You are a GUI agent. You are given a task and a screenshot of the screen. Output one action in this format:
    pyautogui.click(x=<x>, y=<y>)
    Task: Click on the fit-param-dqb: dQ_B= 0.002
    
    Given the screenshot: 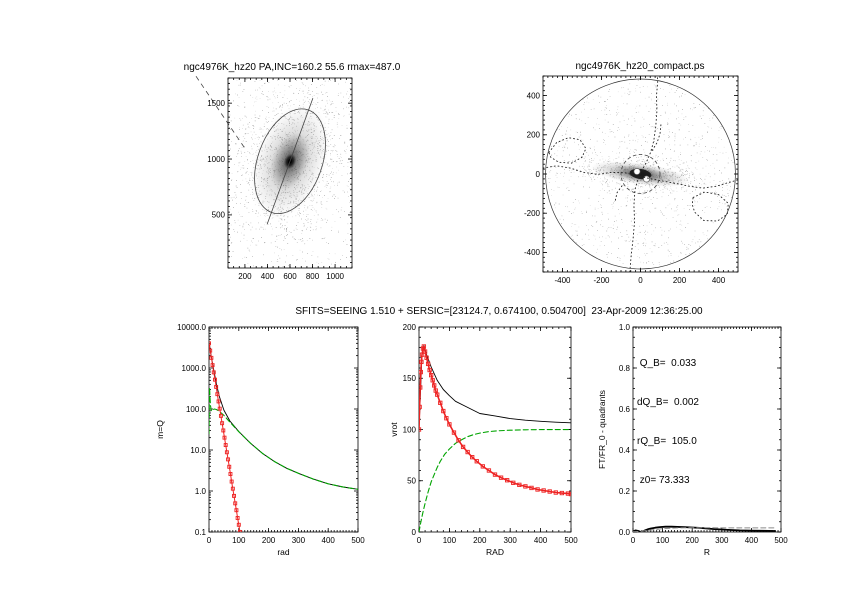 What is the action you would take?
    pyautogui.click(x=668, y=402)
    